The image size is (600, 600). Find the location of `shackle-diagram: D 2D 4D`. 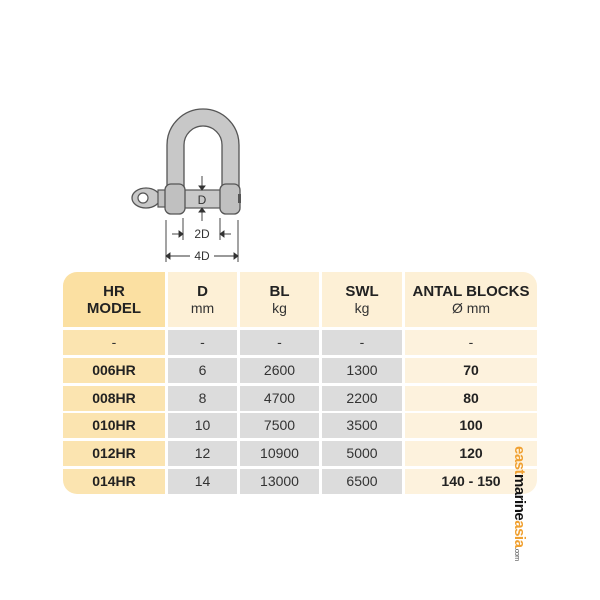

shackle-diagram: D 2D 4D is located at coordinates (186, 185).